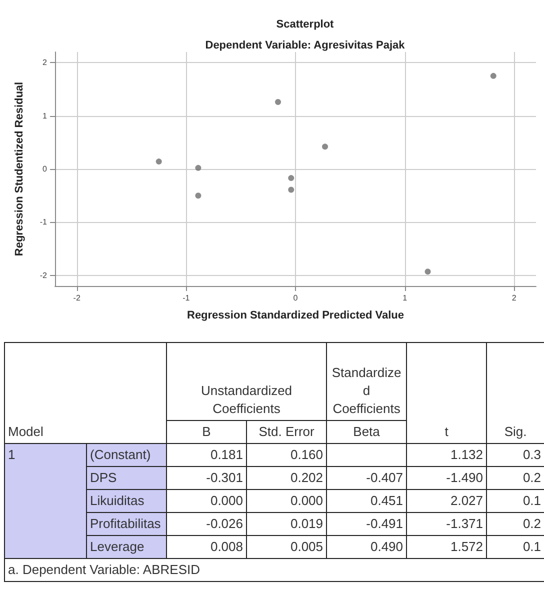 This screenshot has width=544, height=599. Describe the element at coordinates (286, 455) in the screenshot. I see `text: 0.160` at that location.